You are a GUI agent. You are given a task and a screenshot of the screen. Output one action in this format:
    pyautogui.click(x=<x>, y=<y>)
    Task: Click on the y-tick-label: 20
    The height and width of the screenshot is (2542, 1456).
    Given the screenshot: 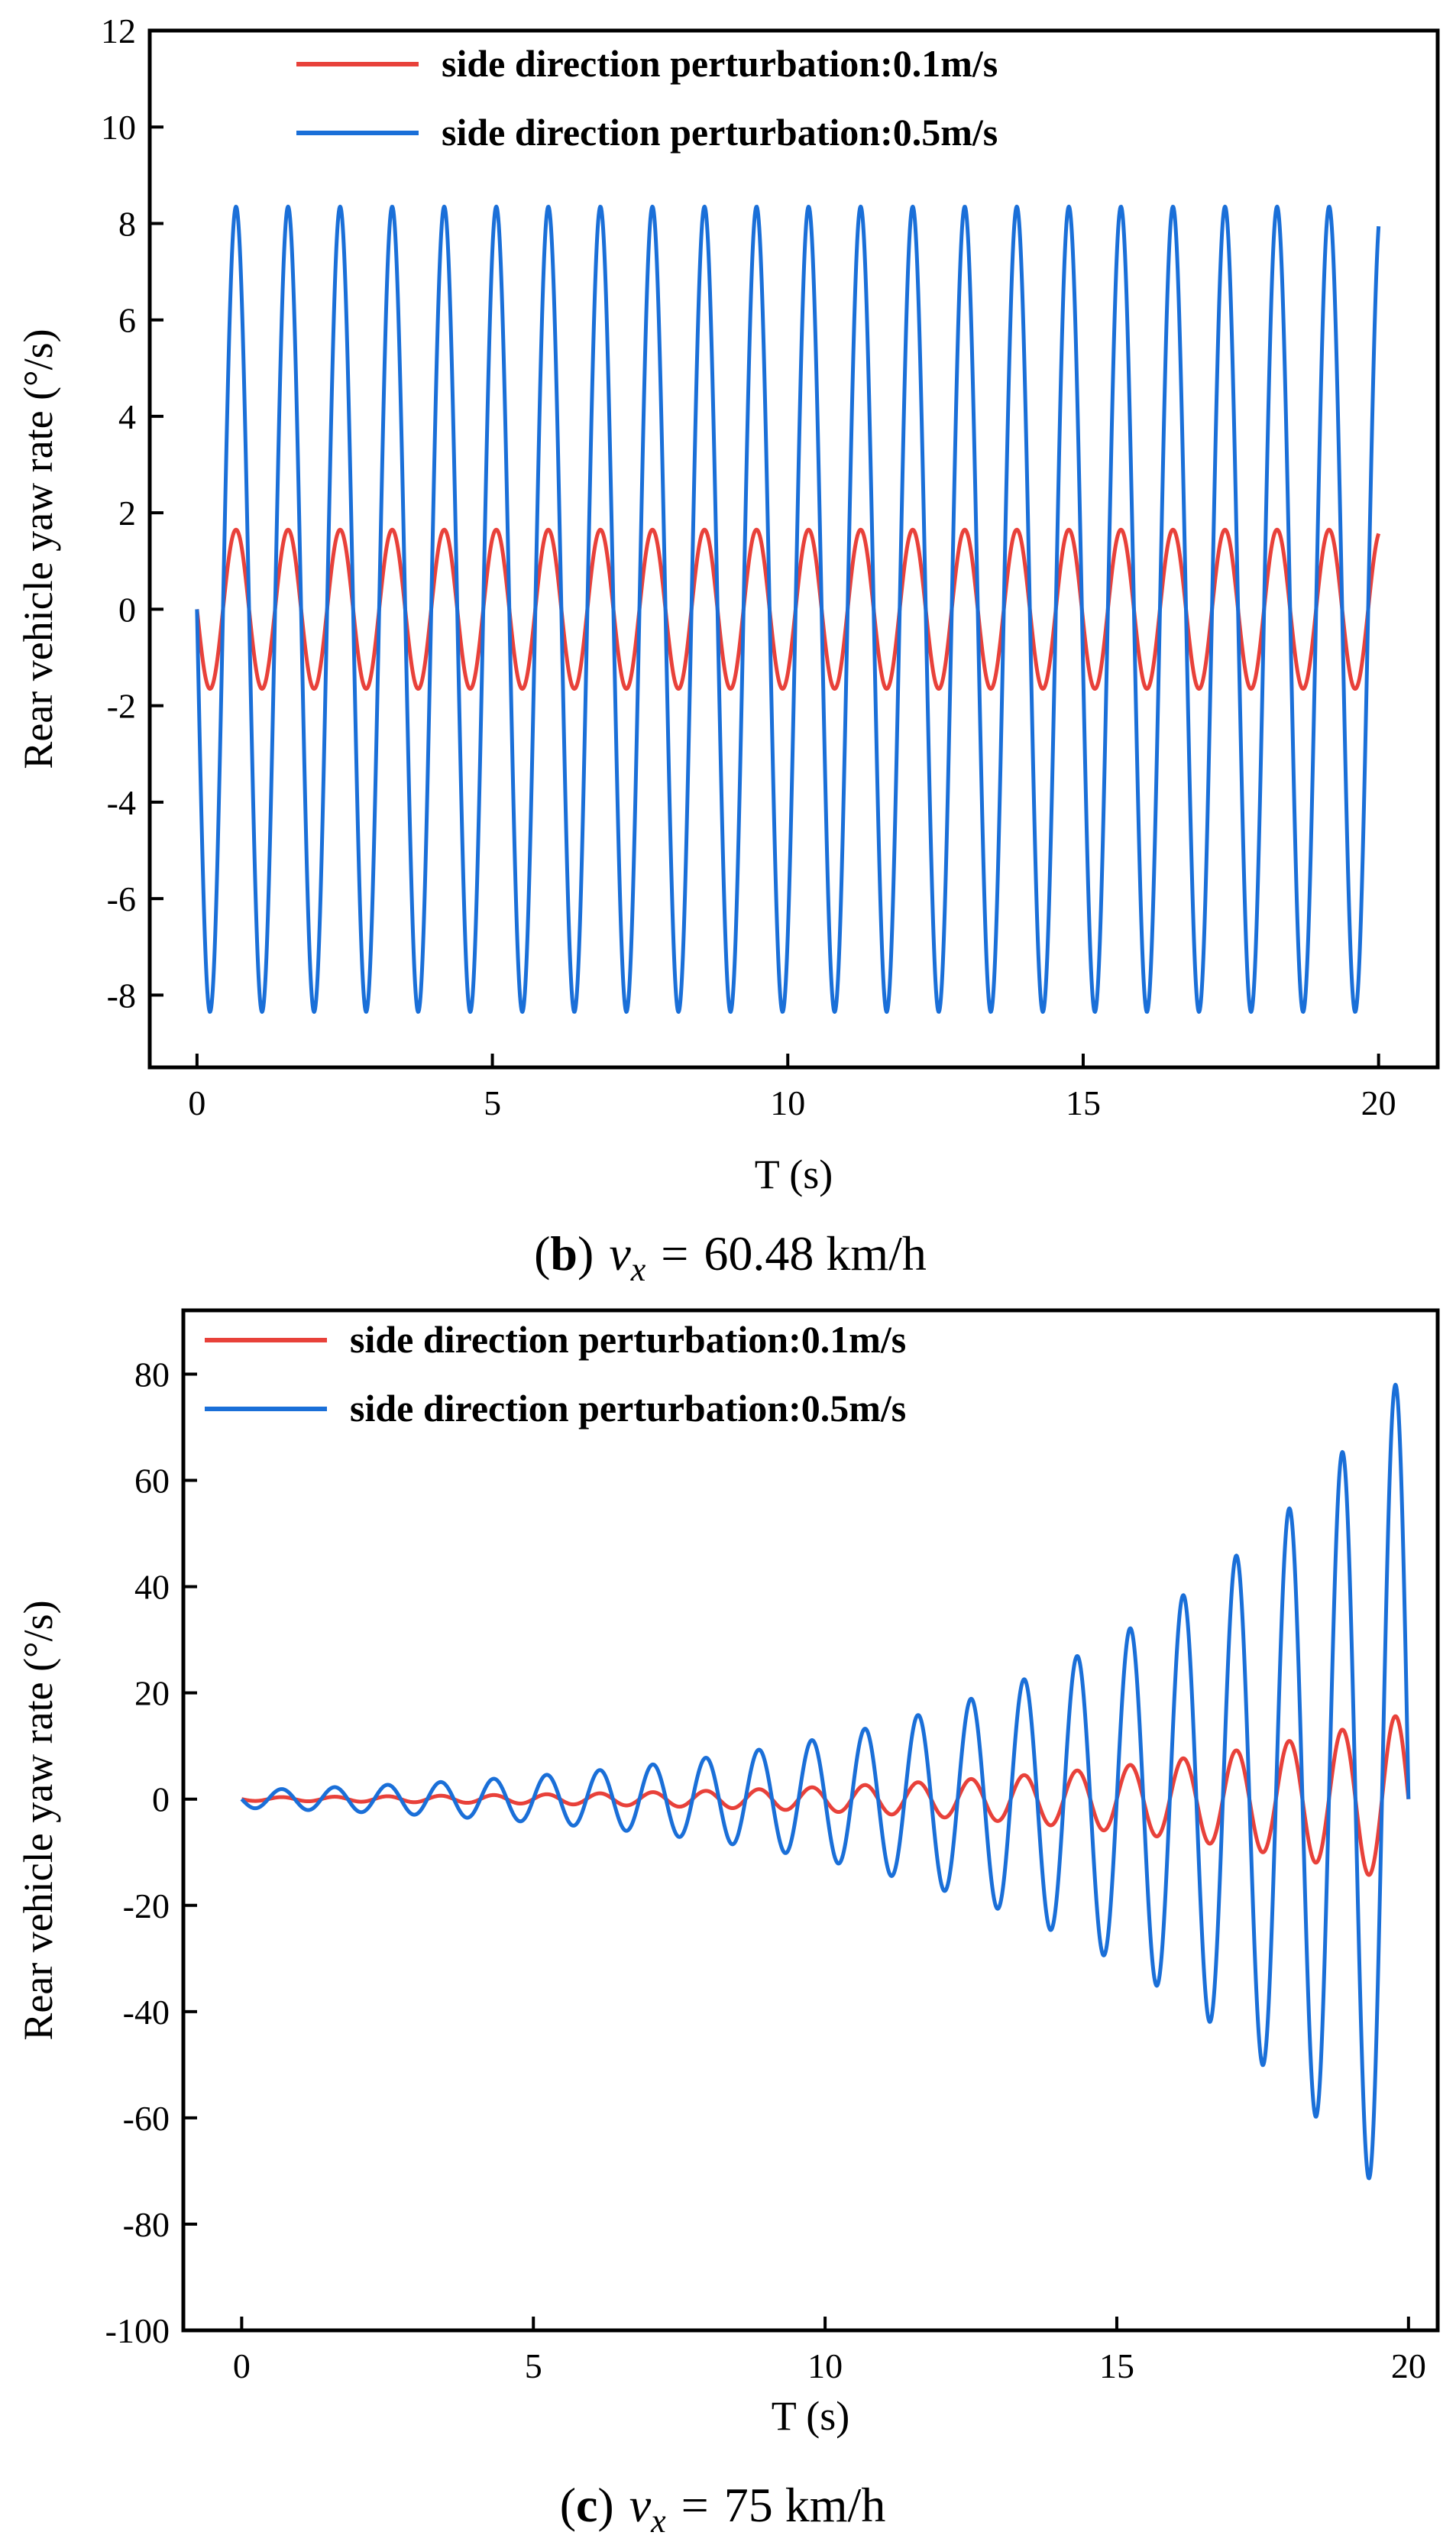 What is the action you would take?
    pyautogui.click(x=152, y=1693)
    